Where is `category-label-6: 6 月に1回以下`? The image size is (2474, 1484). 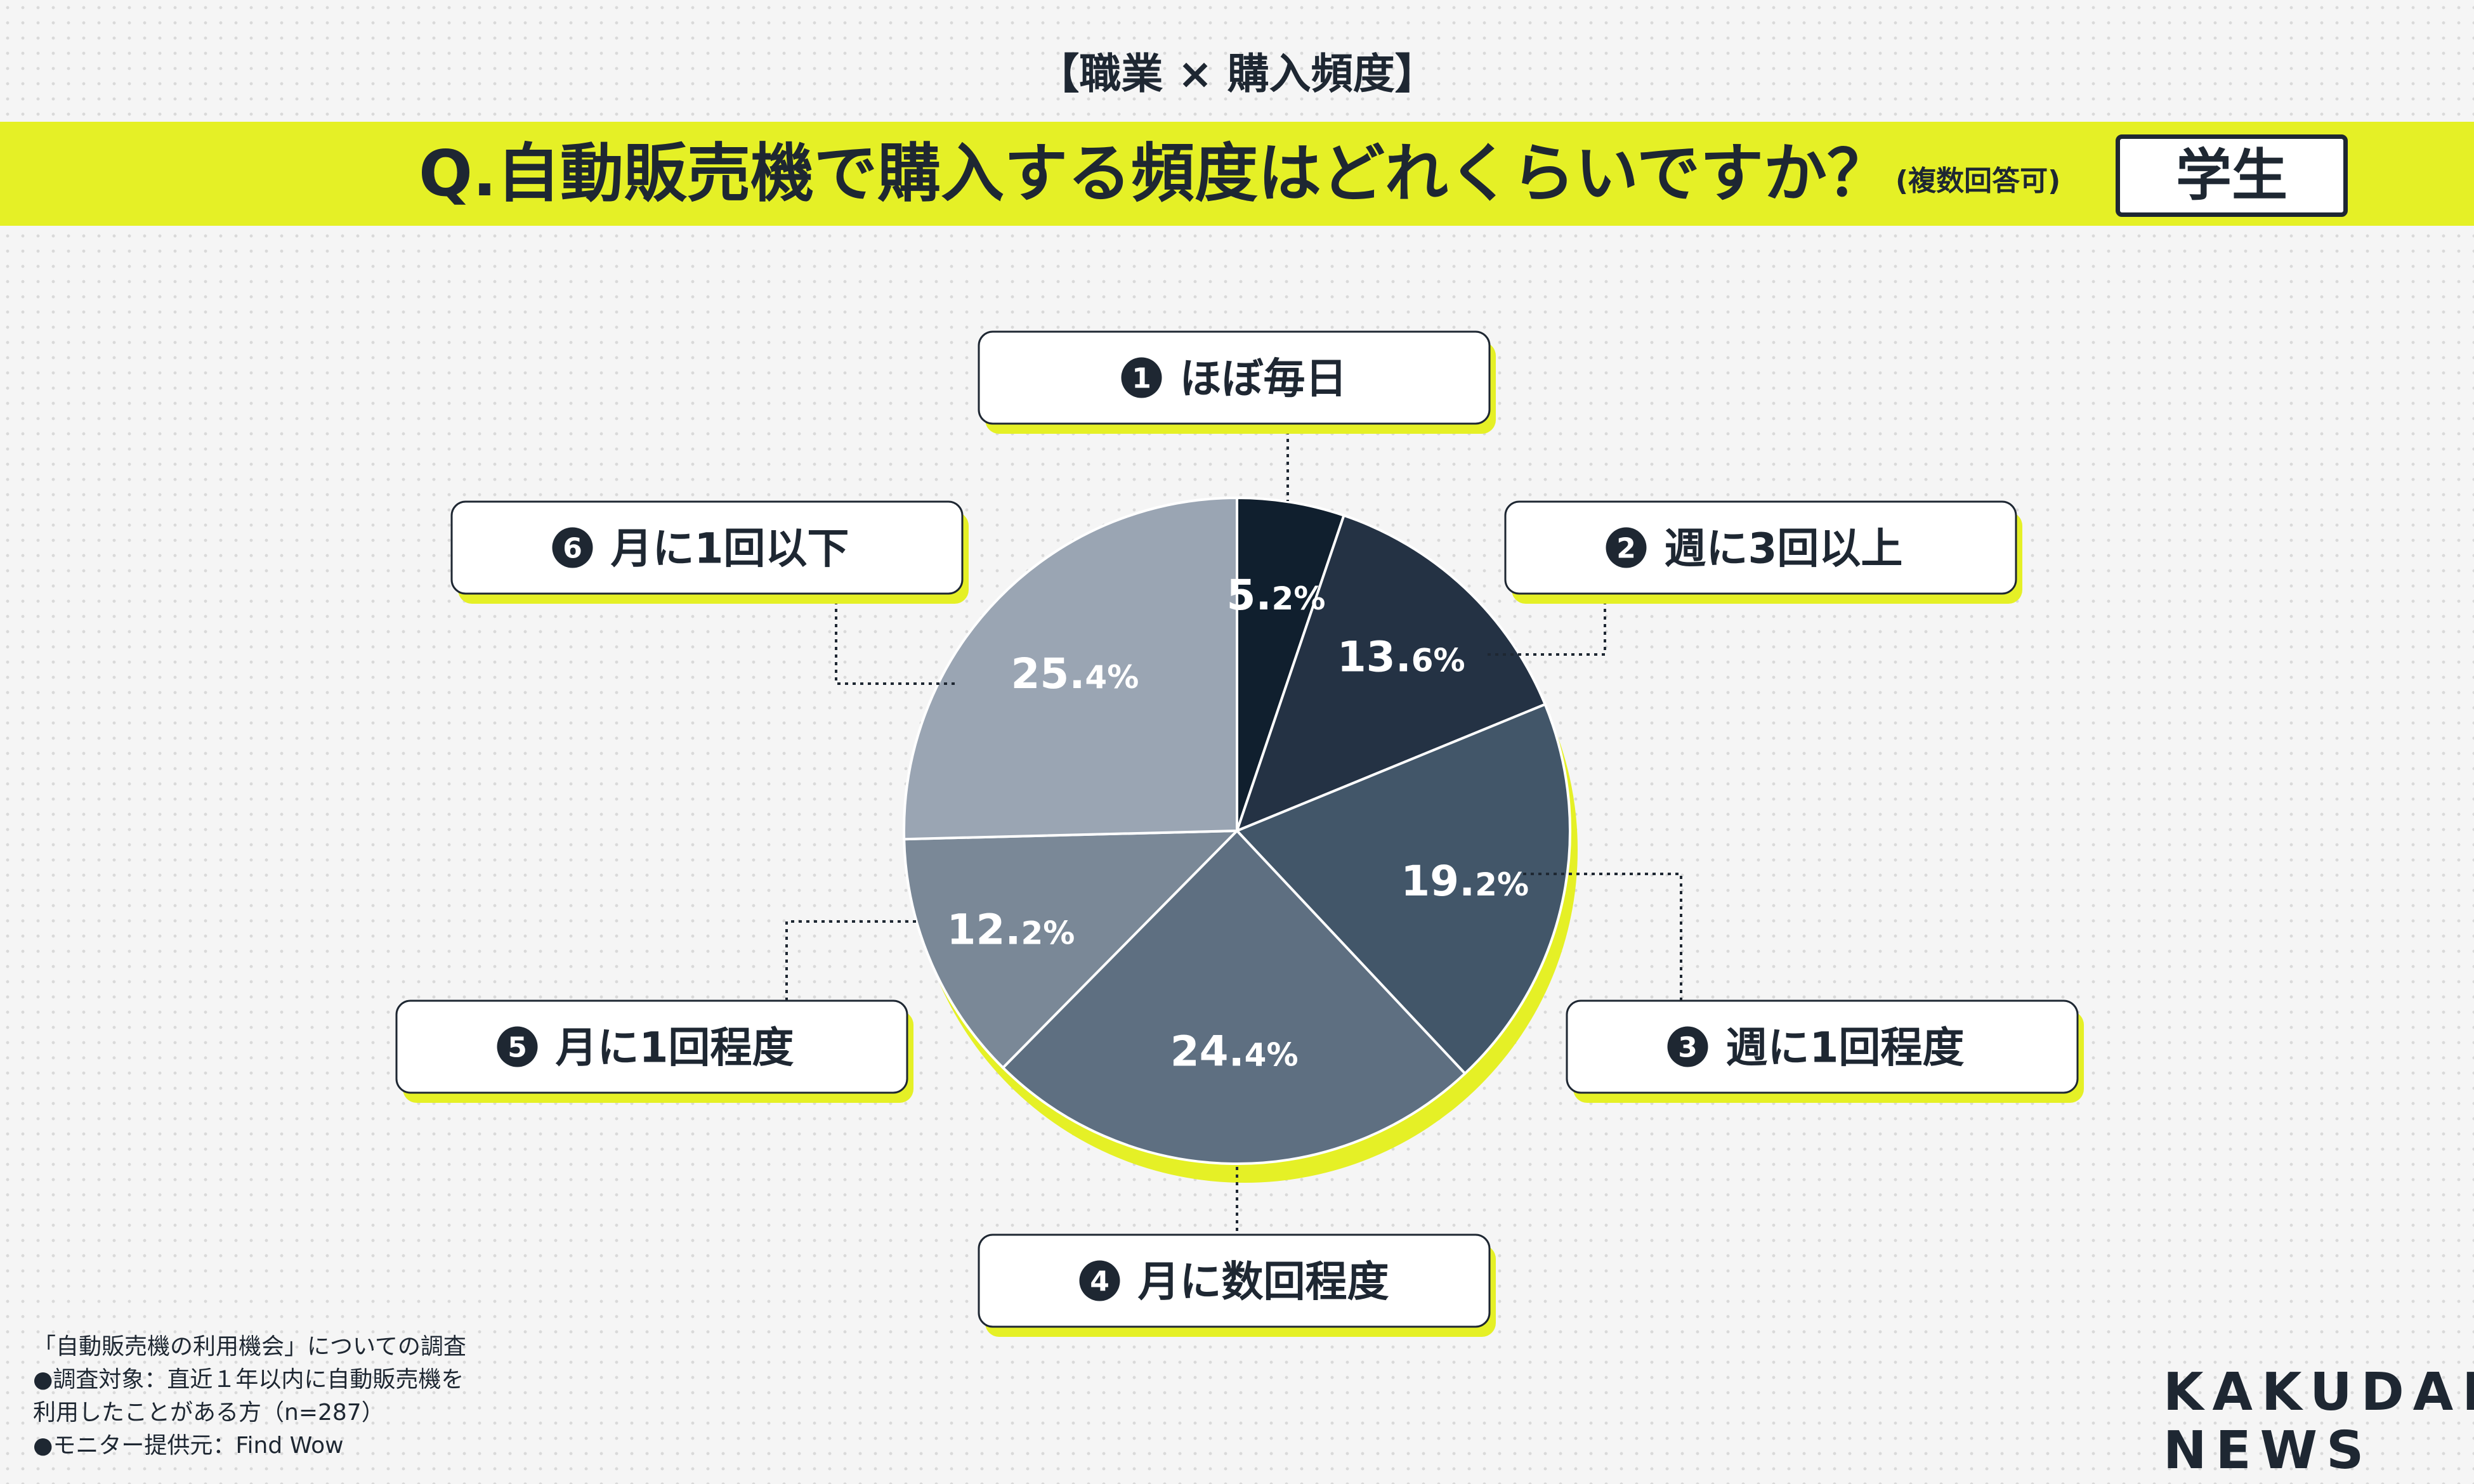
category-label-6: 6 月に1回以下 is located at coordinates (709, 552).